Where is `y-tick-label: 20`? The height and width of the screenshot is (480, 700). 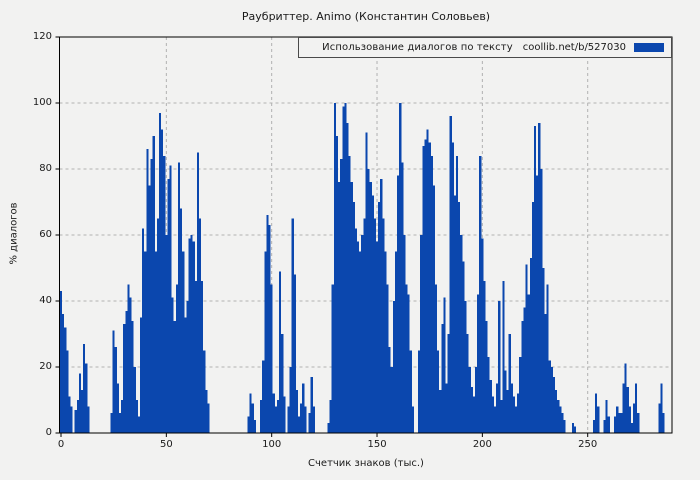 y-tick-label: 20 is located at coordinates (45, 366).